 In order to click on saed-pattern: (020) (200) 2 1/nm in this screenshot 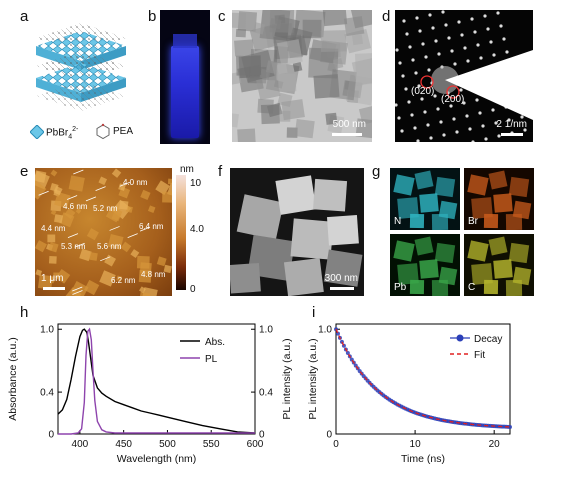, I will do `click(464, 76)`.